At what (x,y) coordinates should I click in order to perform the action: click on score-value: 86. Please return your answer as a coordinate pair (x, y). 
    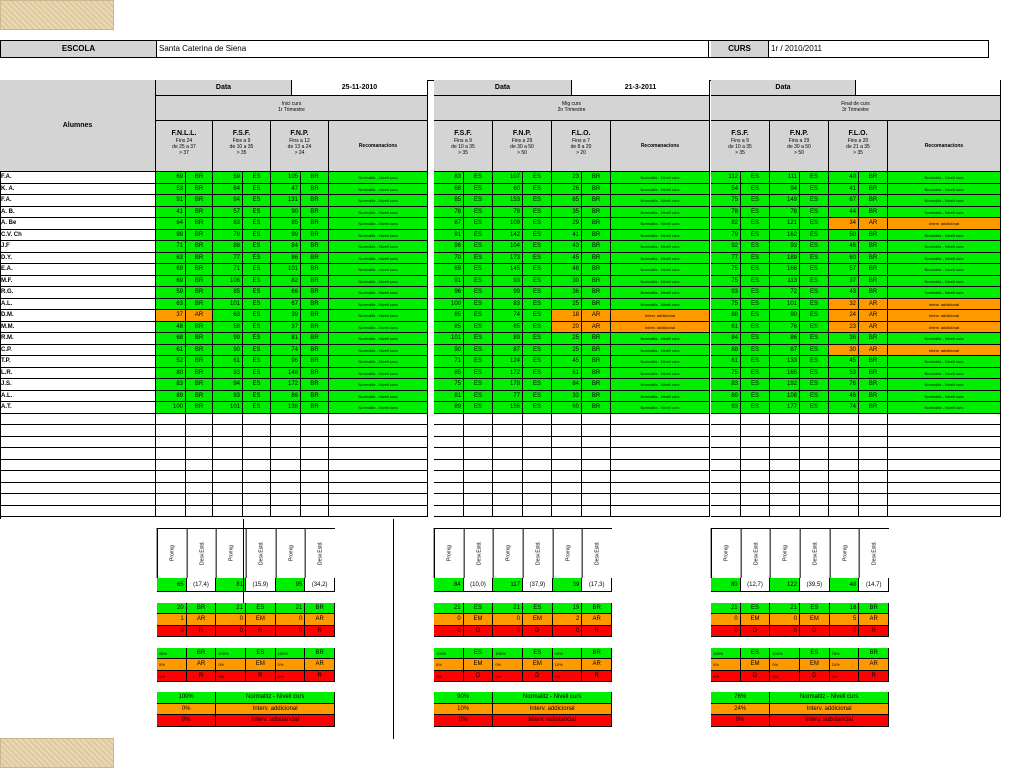
    Looking at the image, I should click on (286, 258).